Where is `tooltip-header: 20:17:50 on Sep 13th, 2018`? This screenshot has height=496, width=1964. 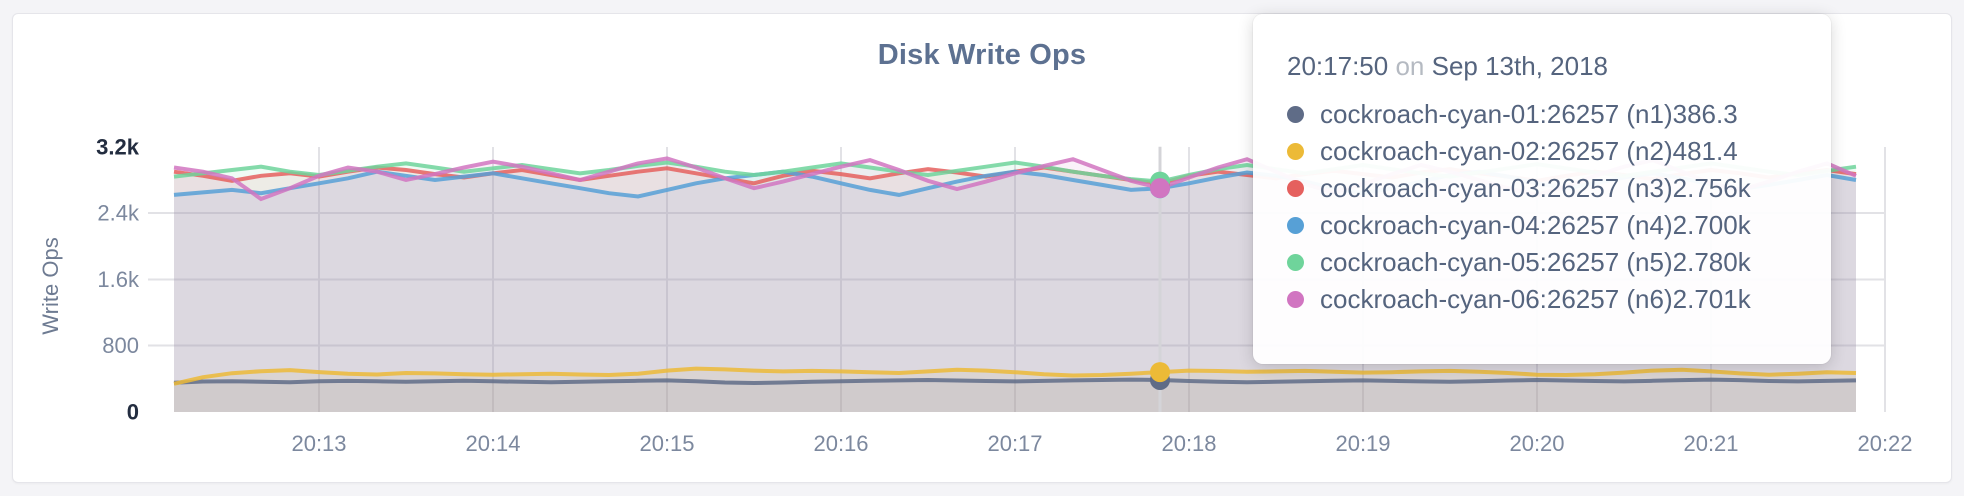 tooltip-header: 20:17:50 on Sep 13th, 2018 is located at coordinates (1542, 66).